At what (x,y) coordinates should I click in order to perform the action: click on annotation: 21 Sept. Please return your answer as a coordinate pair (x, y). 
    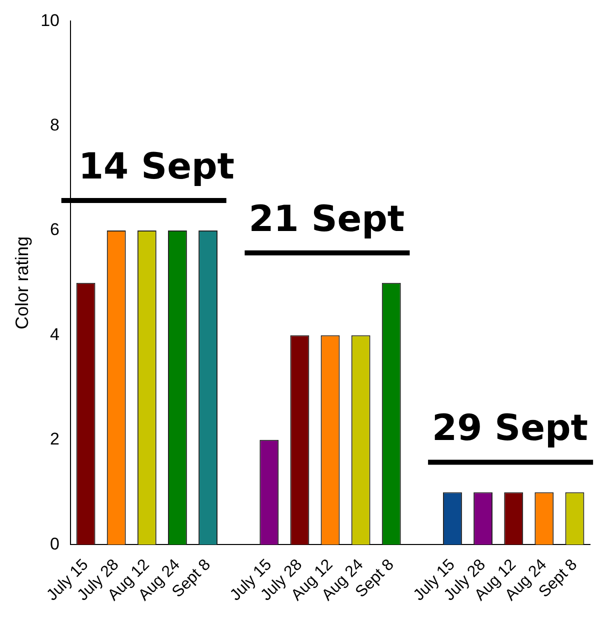
    Looking at the image, I should click on (326, 219).